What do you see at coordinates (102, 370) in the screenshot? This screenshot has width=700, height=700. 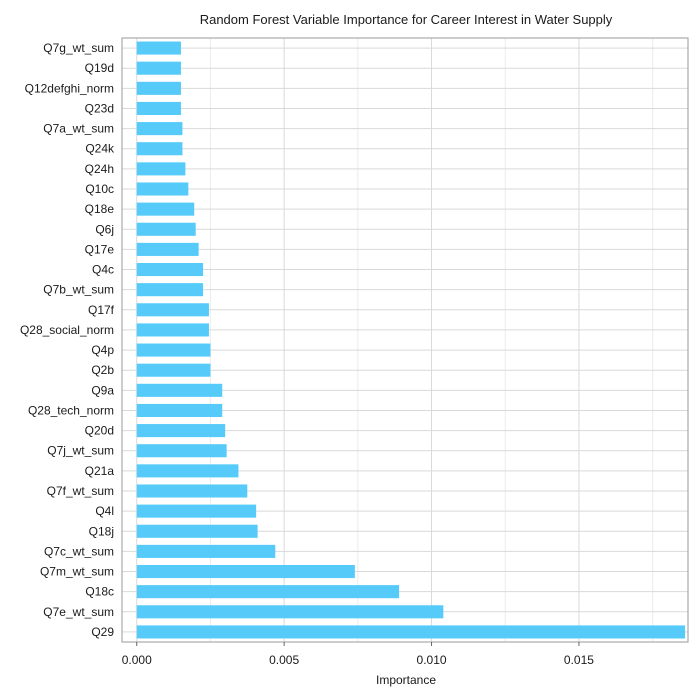 I see `y-tick-label: Q2b` at bounding box center [102, 370].